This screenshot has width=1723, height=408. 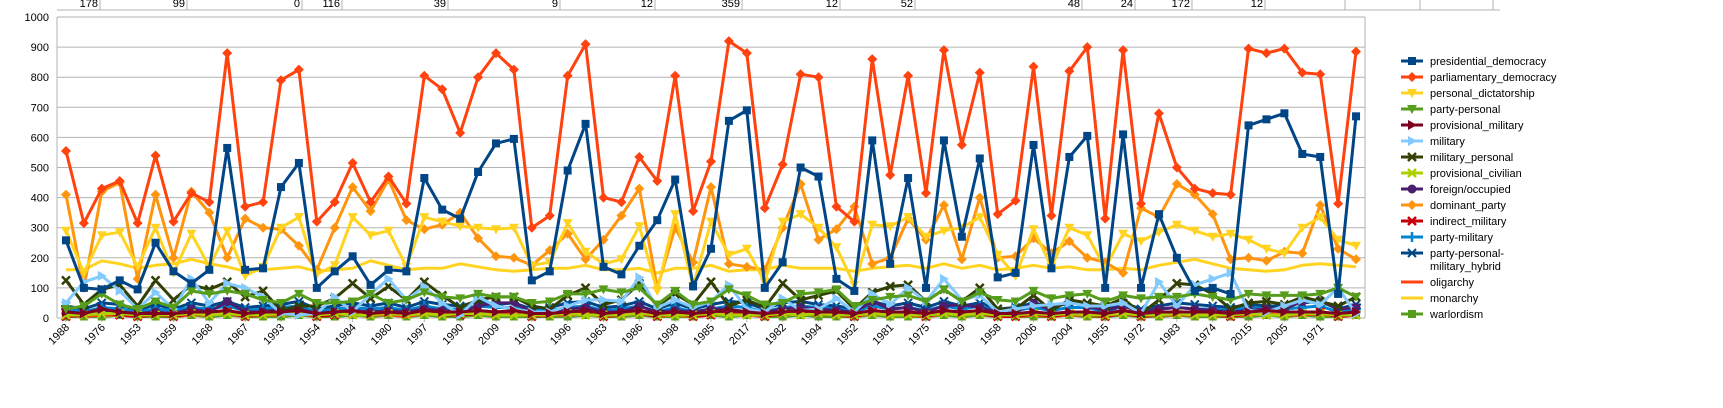 I want to click on legend-item-personal_dictatorship: personal_dictatorship, so click(x=1468, y=94).